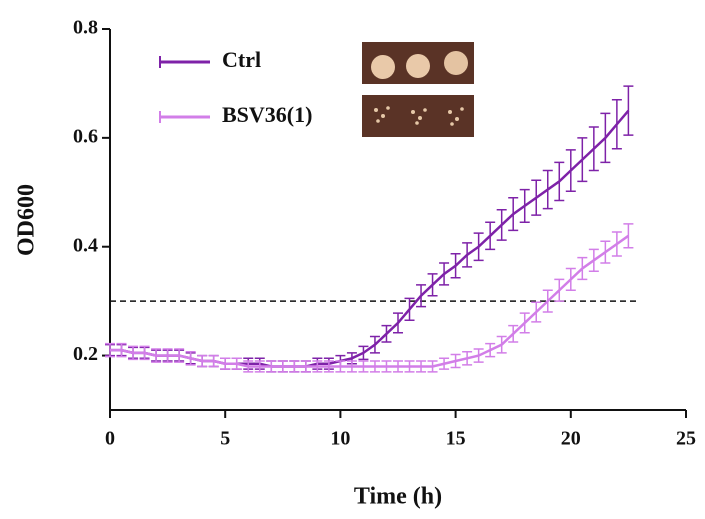  What do you see at coordinates (110, 439) in the screenshot?
I see `x-tick-label: 0` at bounding box center [110, 439].